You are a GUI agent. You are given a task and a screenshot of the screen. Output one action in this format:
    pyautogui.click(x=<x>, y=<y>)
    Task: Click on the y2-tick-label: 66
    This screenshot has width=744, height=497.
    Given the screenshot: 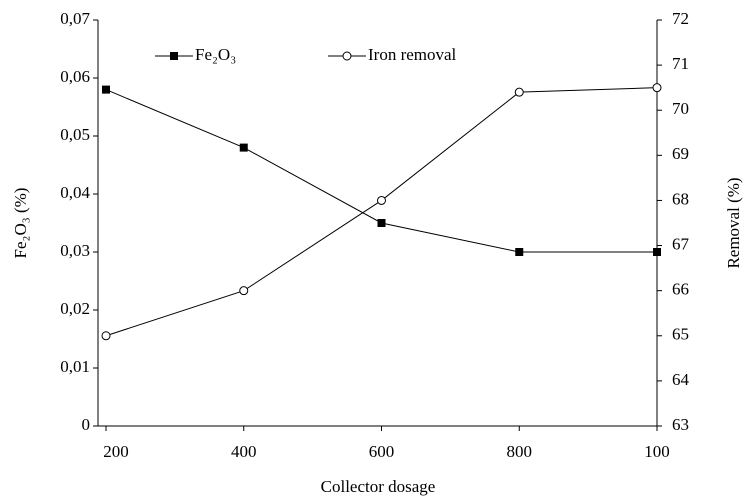 What is the action you would take?
    pyautogui.click(x=680, y=289)
    